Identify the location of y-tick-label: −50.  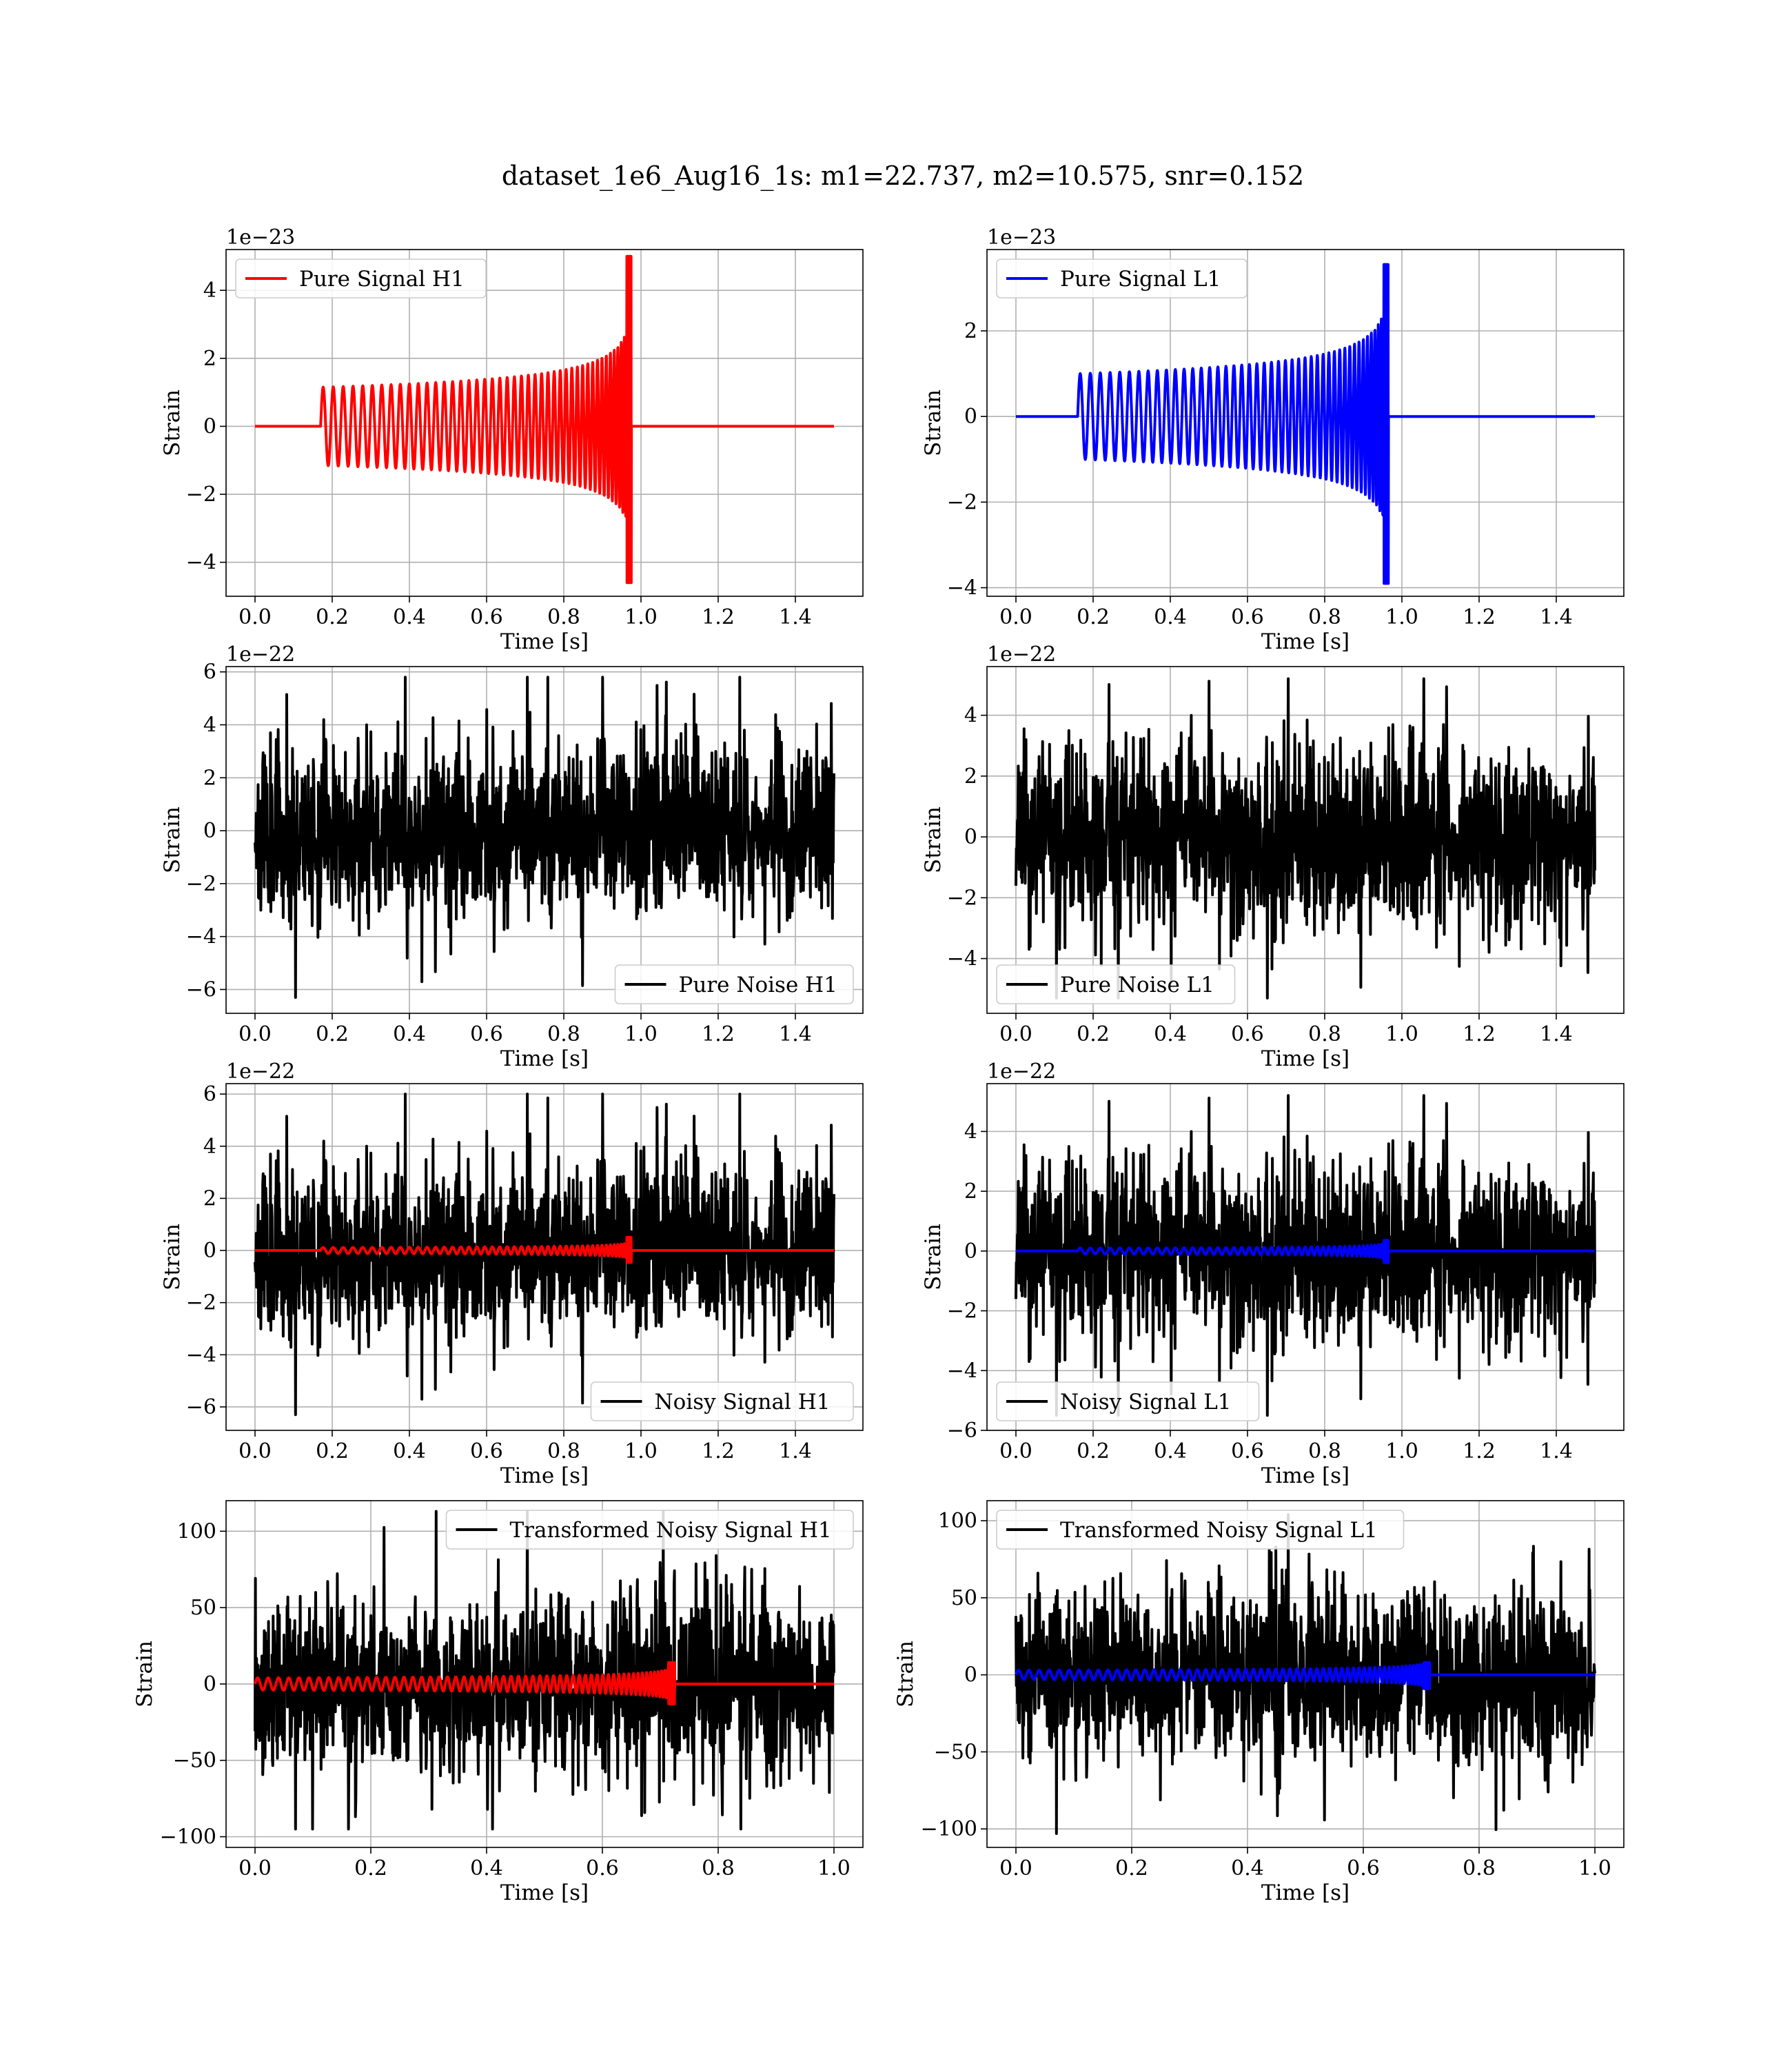
(955, 1752).